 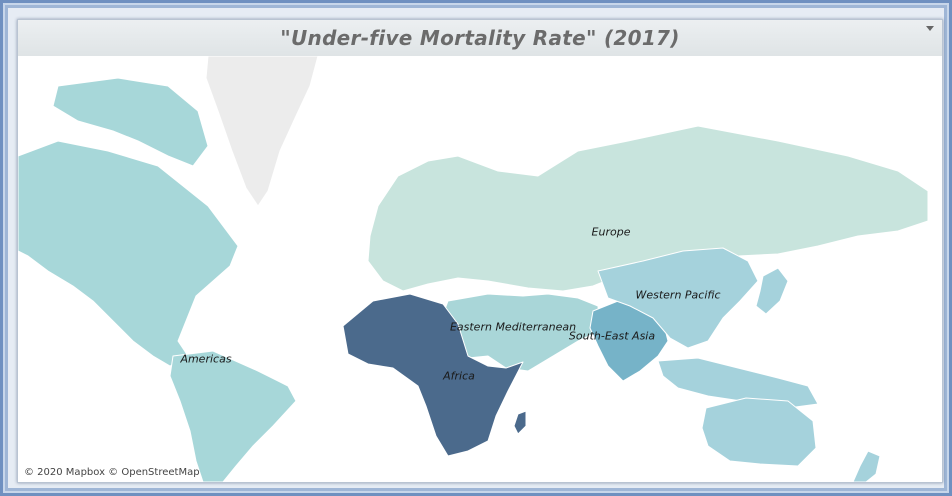 I want to click on region-label-western-pacific: Western Pacific, so click(x=678, y=295).